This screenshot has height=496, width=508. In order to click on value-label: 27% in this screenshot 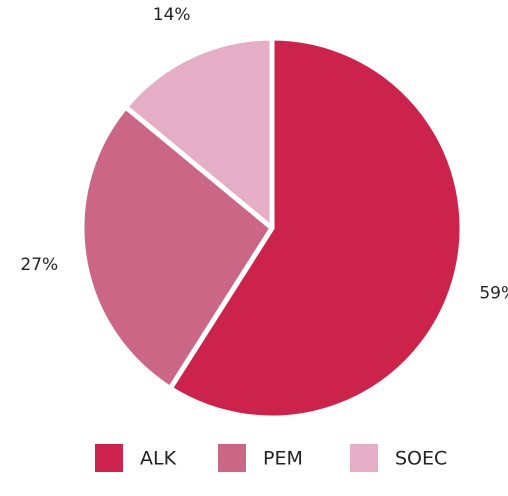, I will do `click(39, 265)`.